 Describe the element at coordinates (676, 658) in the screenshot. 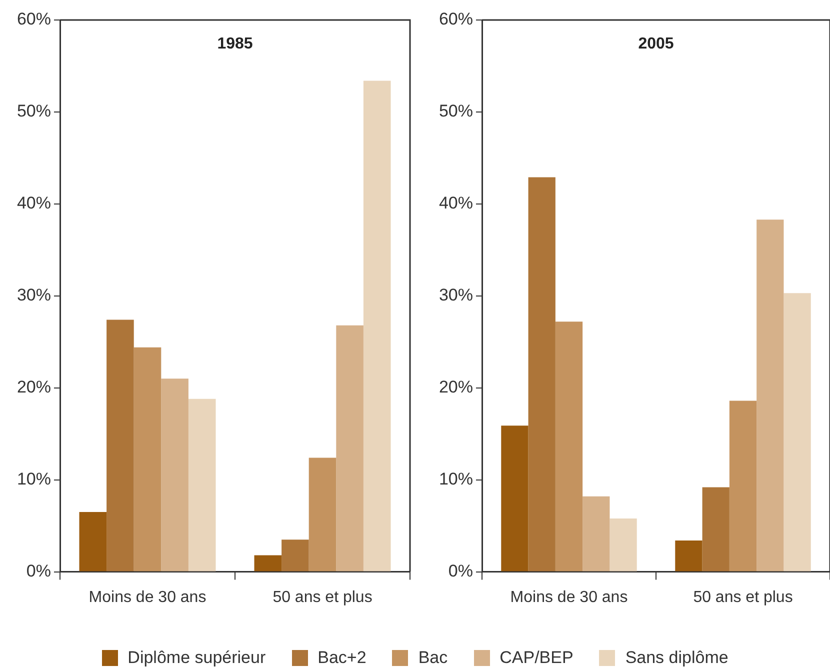

I see `legend-label: Sans diplôme` at that location.